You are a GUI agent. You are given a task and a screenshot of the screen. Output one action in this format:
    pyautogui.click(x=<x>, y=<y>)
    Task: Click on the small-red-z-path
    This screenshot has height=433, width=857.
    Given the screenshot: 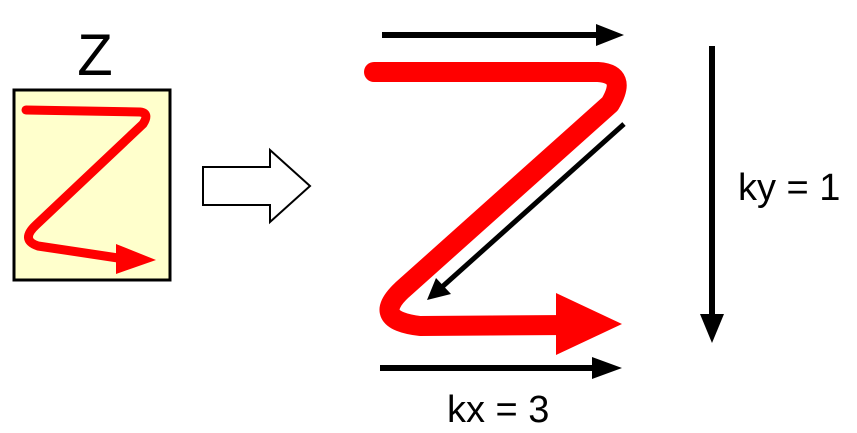 What is the action you would take?
    pyautogui.click(x=86, y=184)
    